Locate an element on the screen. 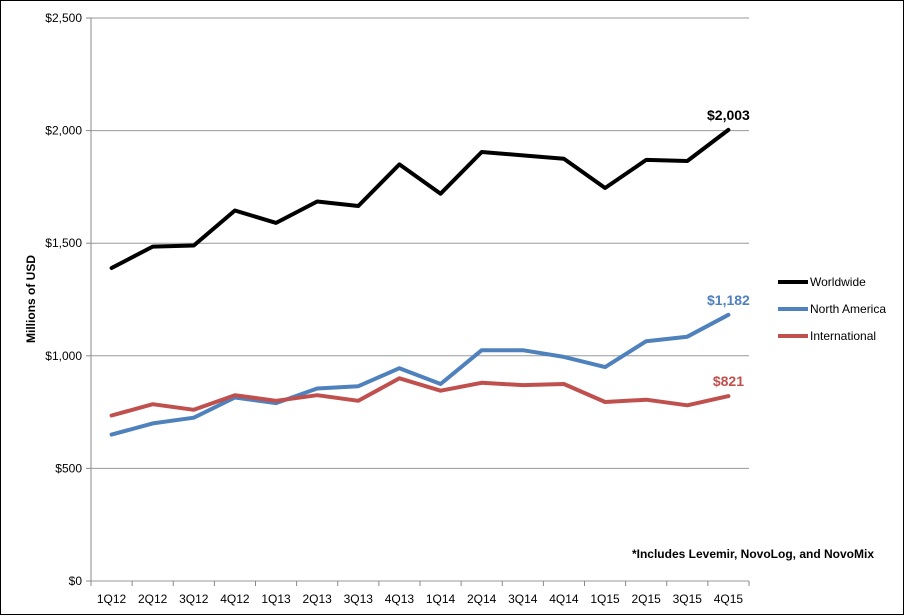 The image size is (904, 616). footnote: *Includes Levemir, NovoLog, and NovoMix is located at coordinates (753, 554).